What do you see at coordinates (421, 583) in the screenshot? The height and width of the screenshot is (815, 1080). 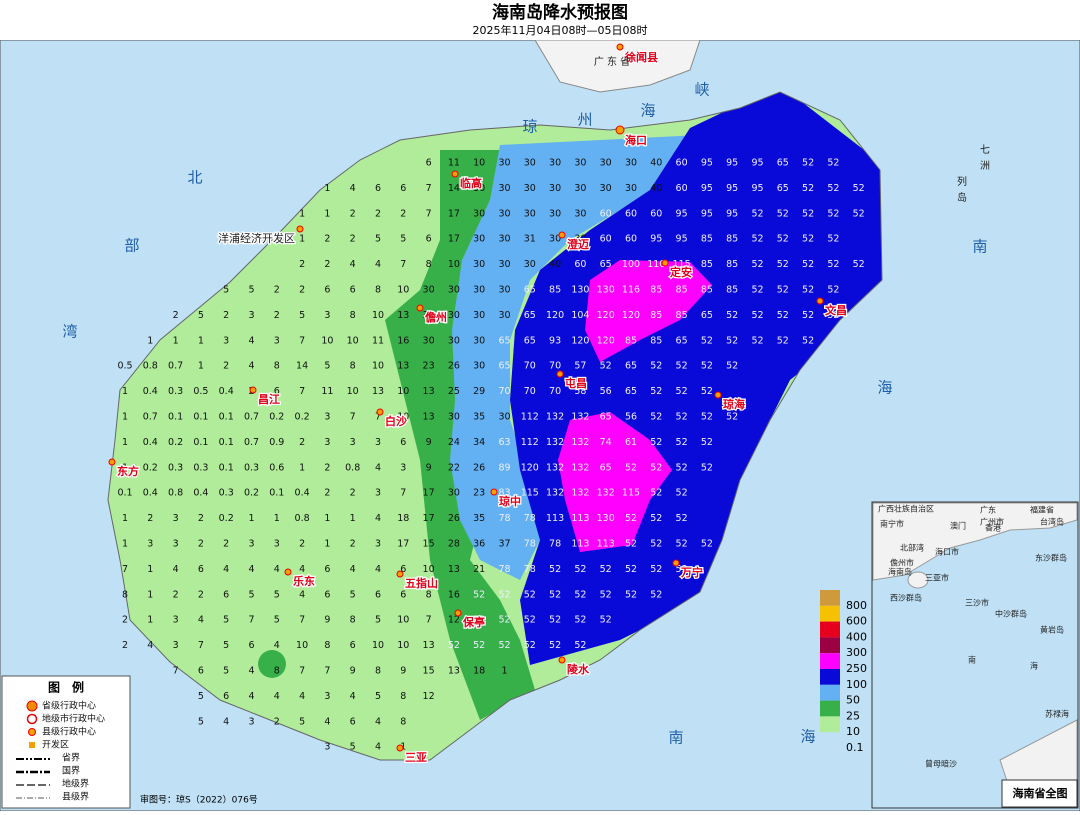 I see `city-name: 五指山` at bounding box center [421, 583].